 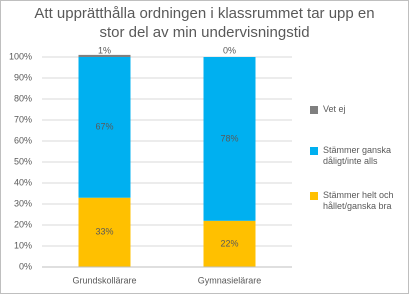 I want to click on x-tick-label: Gymnasielärare, so click(x=230, y=280).